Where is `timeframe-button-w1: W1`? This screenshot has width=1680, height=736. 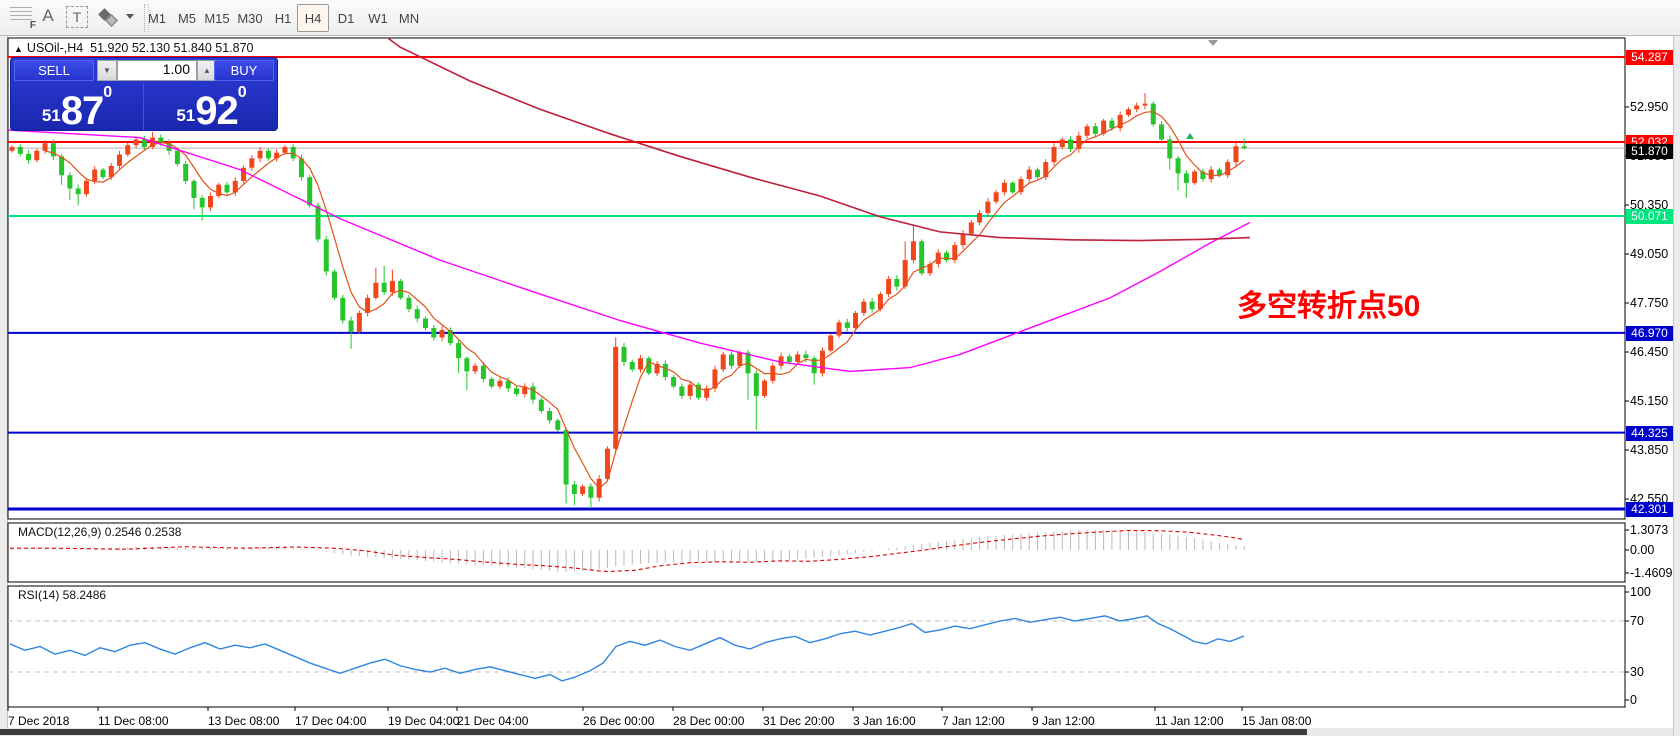 timeframe-button-w1: W1 is located at coordinates (378, 18).